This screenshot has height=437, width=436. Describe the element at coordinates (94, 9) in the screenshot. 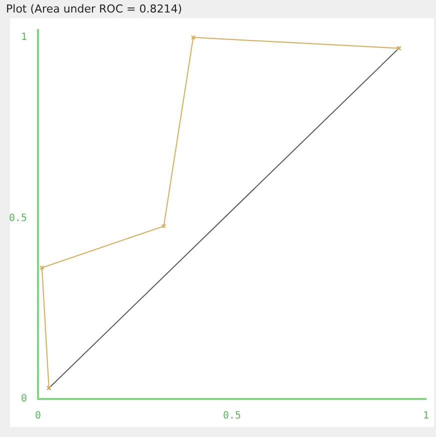

I see `chart-title: Plot (Area under ROC = 0.8214)` at that location.